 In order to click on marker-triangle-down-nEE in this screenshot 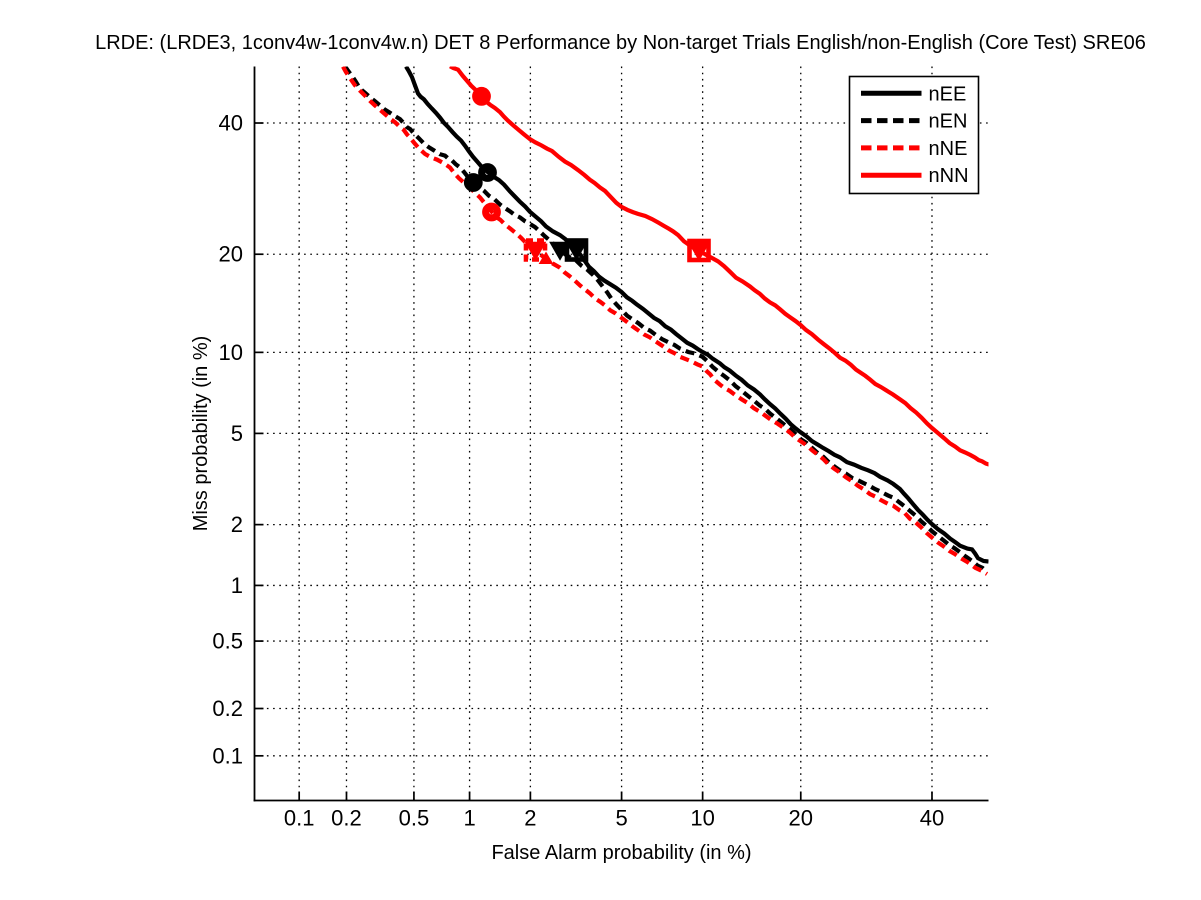, I will do `click(576, 251)`.